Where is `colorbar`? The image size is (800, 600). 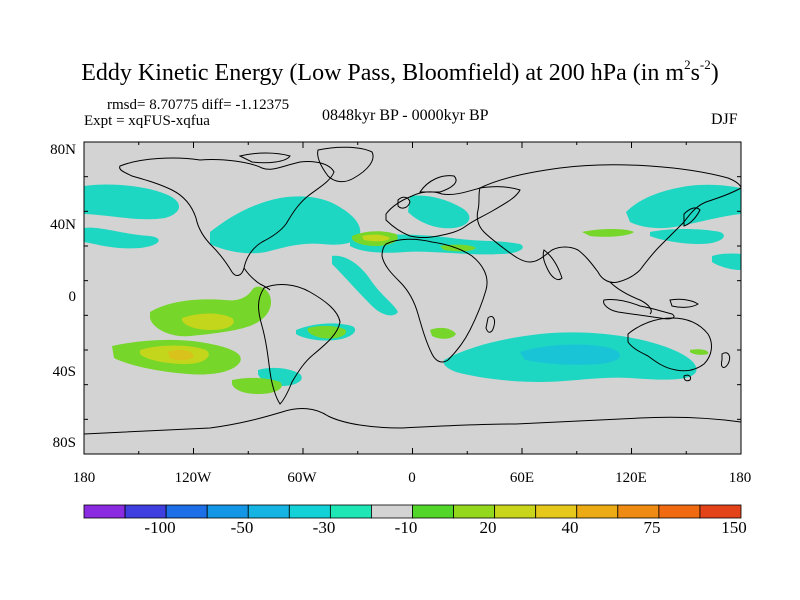
colorbar is located at coordinates (412, 511).